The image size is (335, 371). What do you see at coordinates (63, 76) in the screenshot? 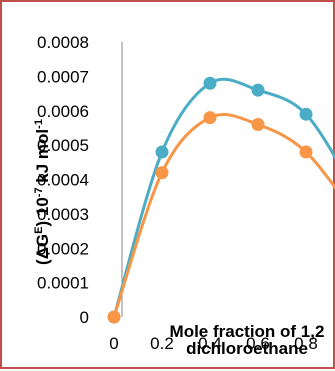
I see `y-tick-label: 0.0007` at bounding box center [63, 76].